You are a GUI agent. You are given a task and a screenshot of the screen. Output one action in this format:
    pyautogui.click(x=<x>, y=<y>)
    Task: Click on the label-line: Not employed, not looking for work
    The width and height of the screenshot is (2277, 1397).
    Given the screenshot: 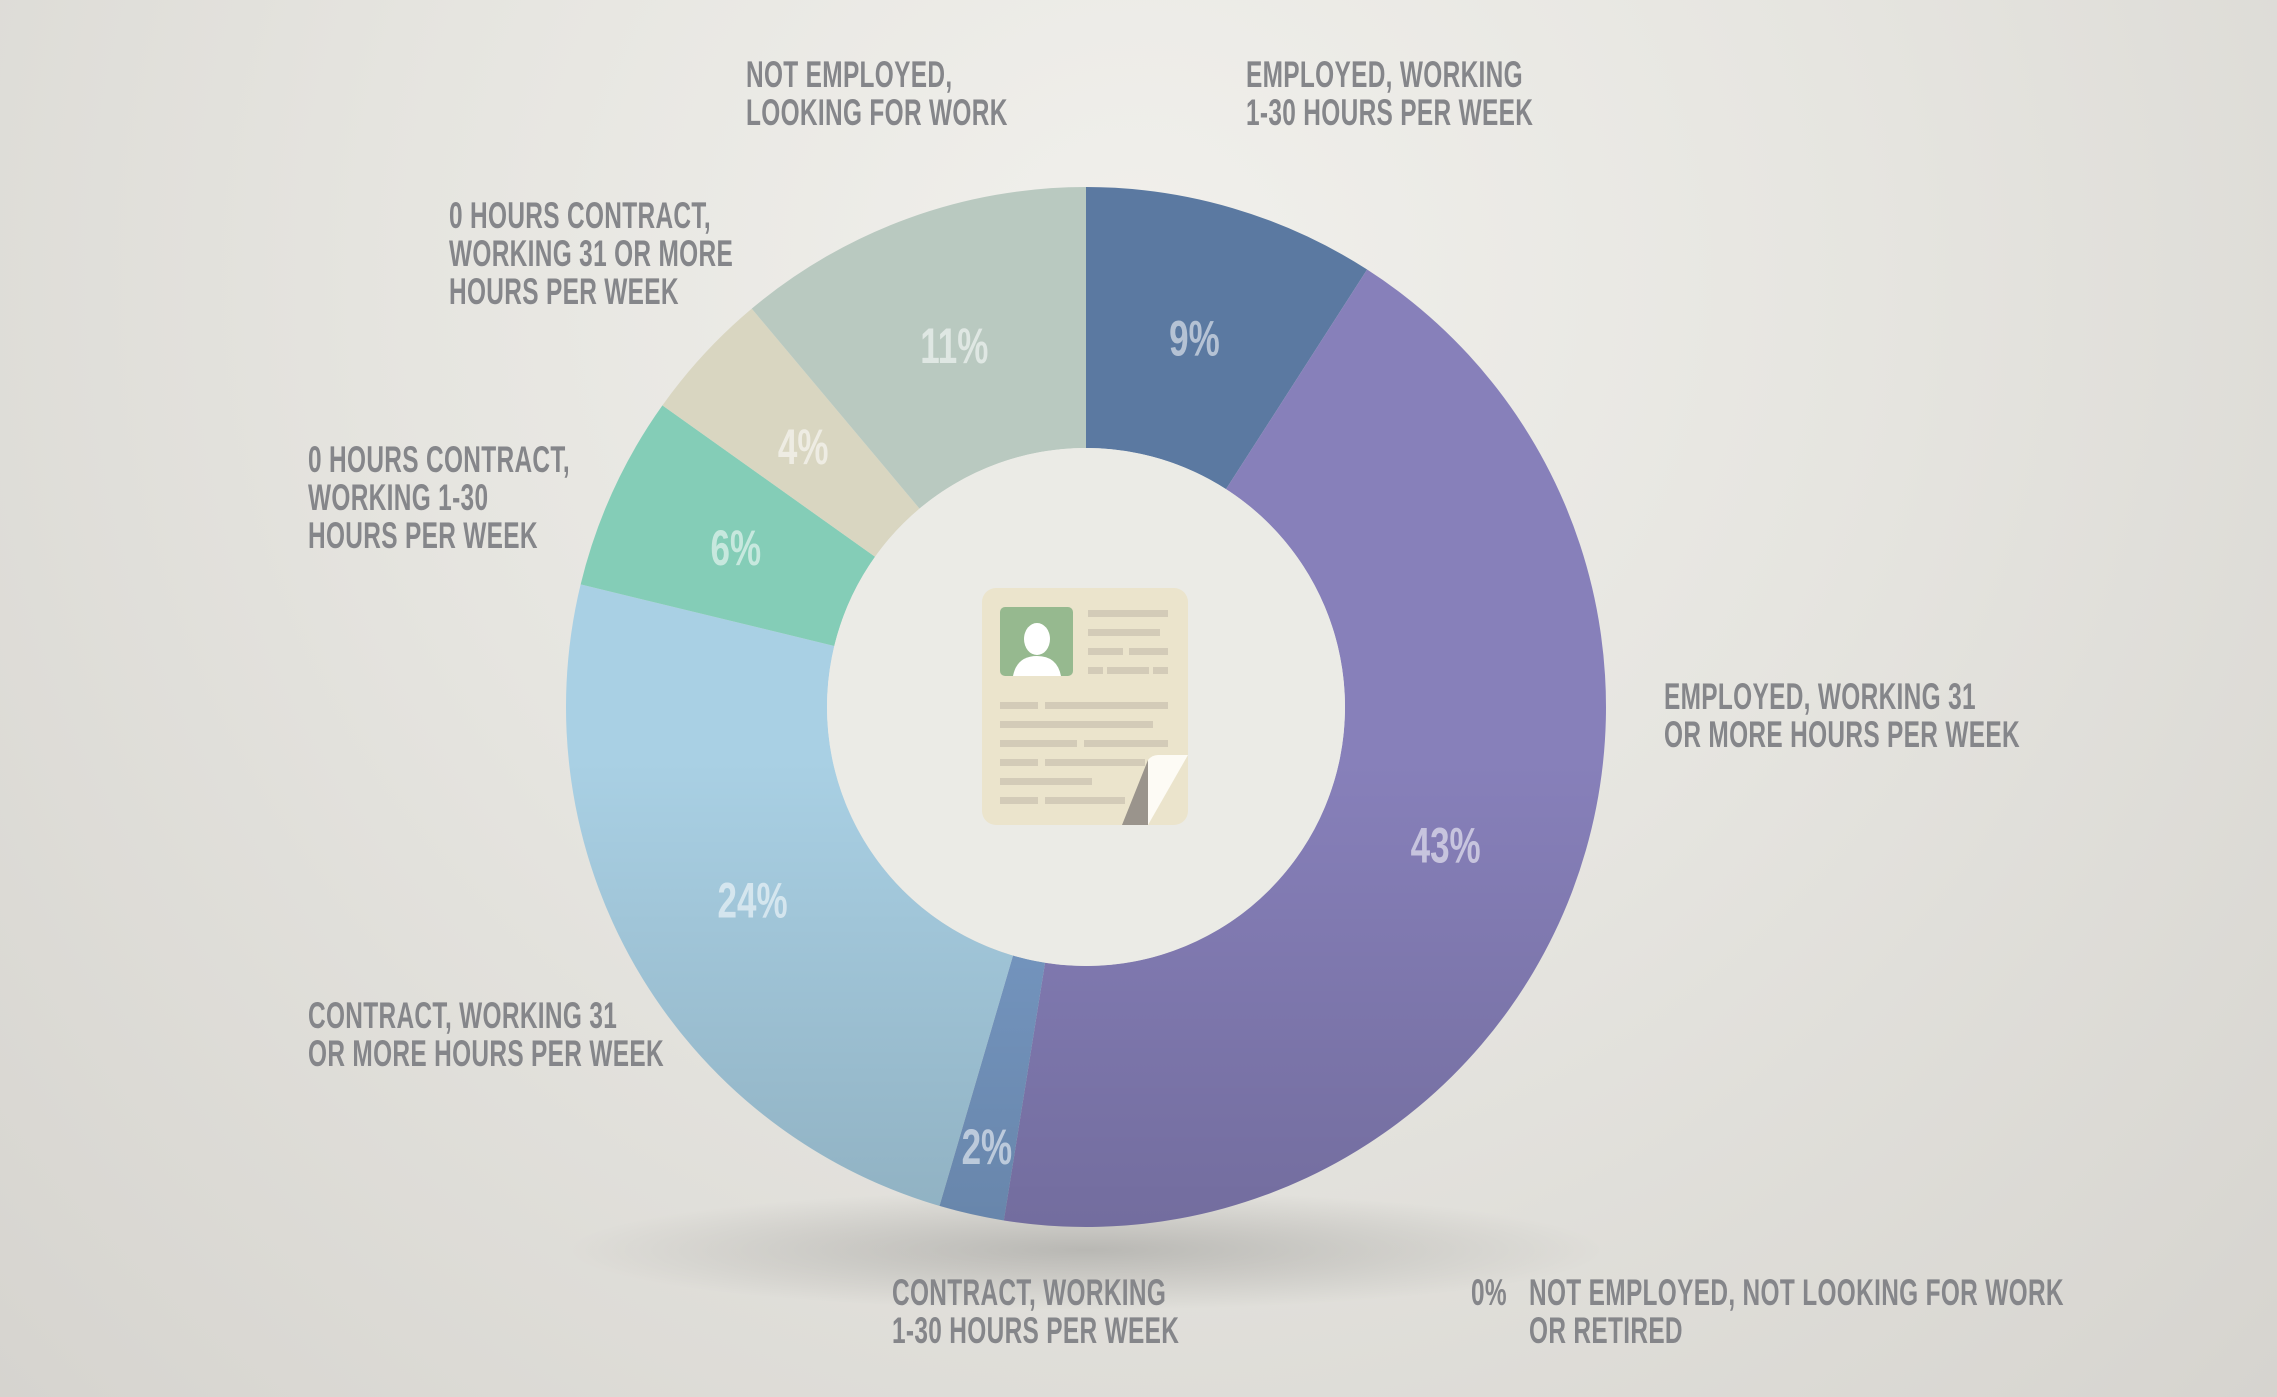 What is the action you would take?
    pyautogui.click(x=1796, y=1292)
    